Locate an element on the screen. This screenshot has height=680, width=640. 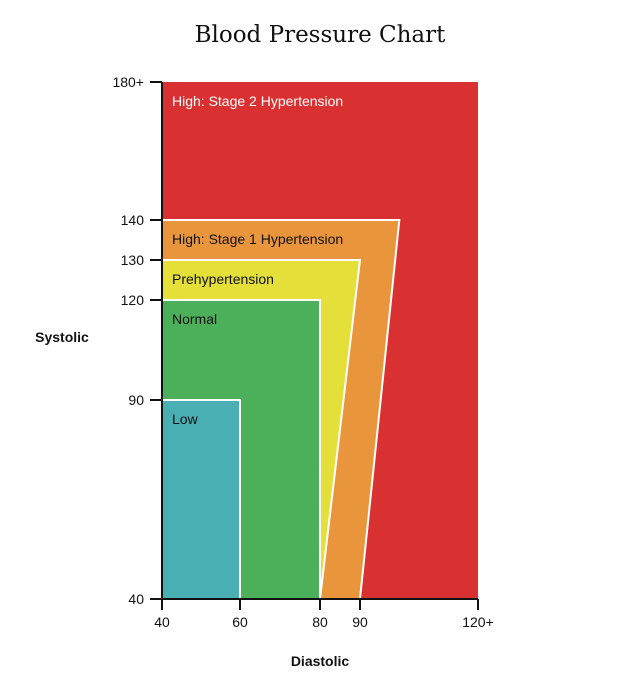
x-axis-title: Diastolic is located at coordinates (320, 661).